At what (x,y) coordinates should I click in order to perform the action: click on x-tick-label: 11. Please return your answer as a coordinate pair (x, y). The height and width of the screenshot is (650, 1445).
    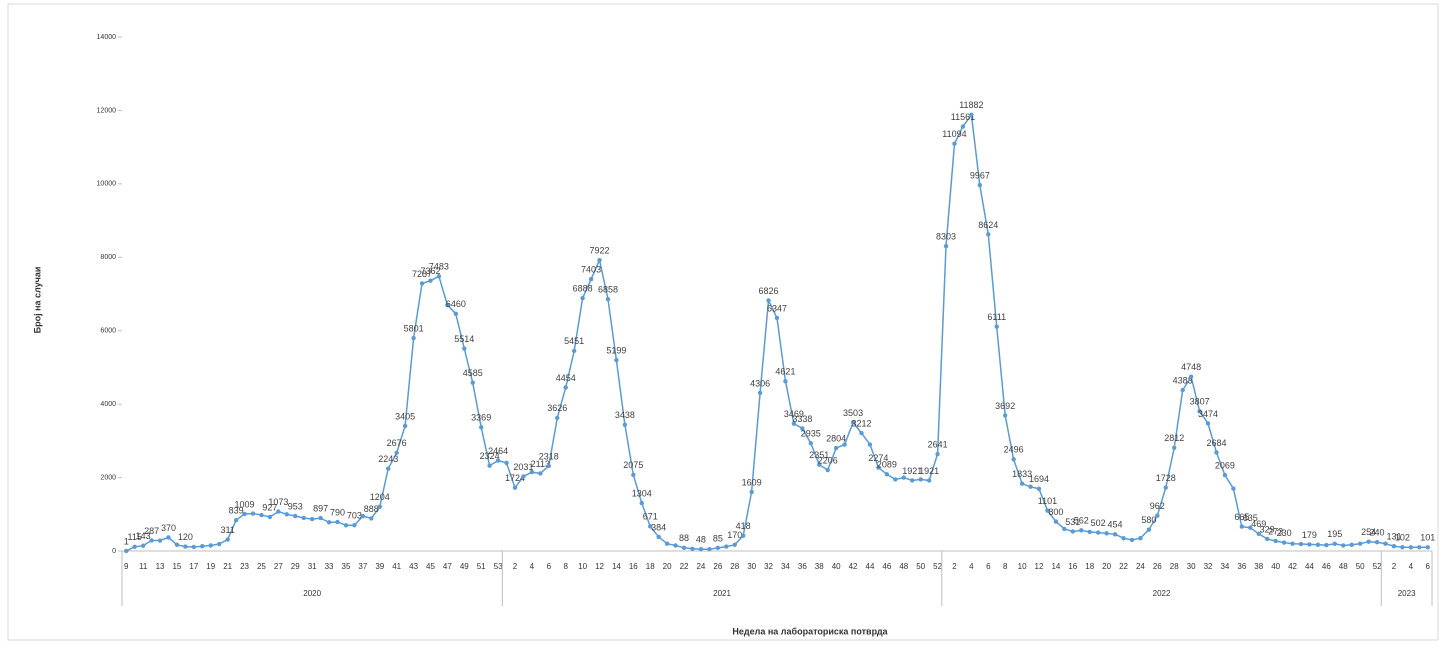
    Looking at the image, I should click on (143, 566).